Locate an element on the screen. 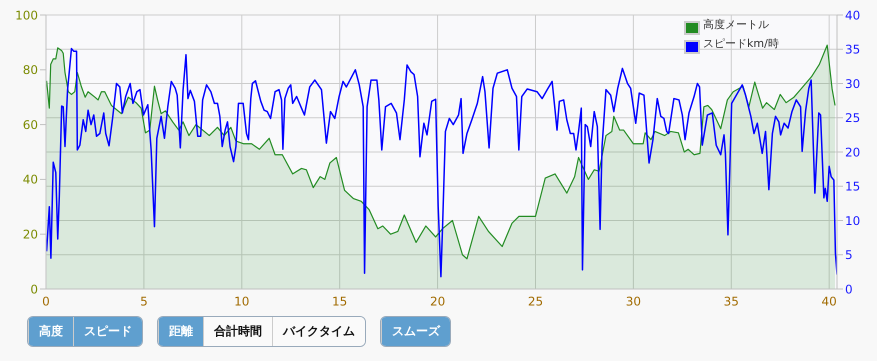 This screenshot has height=361, width=877. y2-tick-label: 0 is located at coordinates (849, 289).